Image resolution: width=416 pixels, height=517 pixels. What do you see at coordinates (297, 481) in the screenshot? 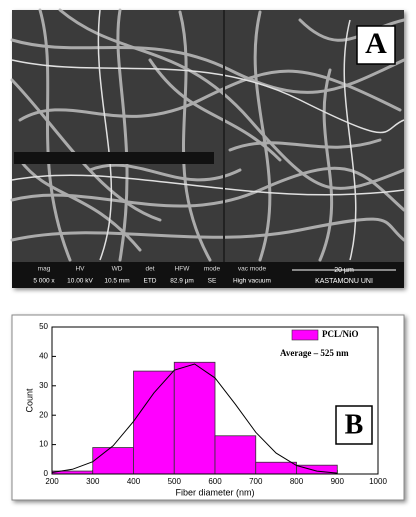
I see `x-tick-label: 800` at bounding box center [297, 481].